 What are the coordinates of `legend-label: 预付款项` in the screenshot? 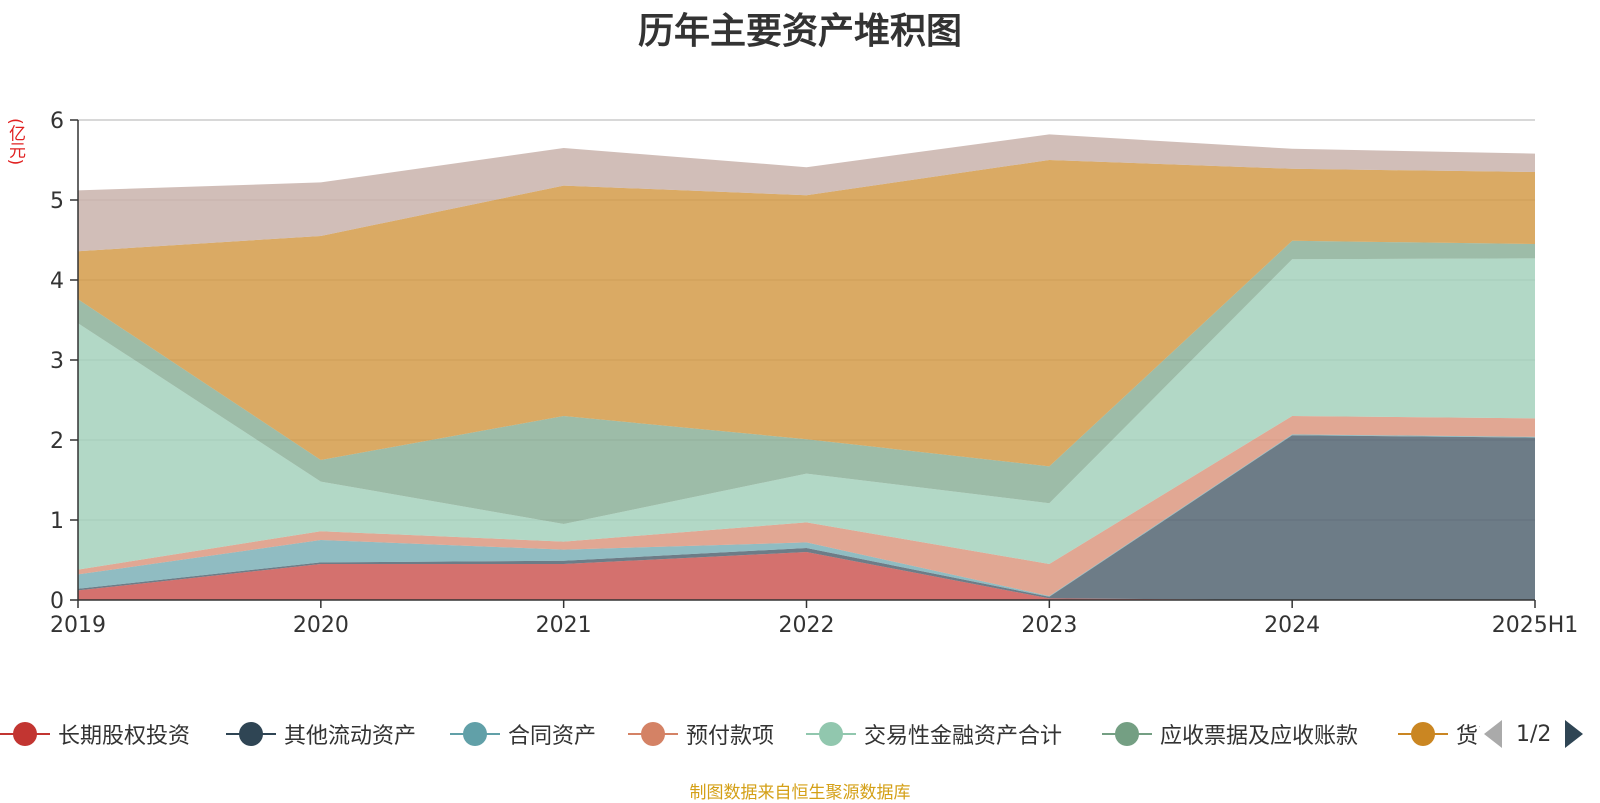 It's located at (730, 736).